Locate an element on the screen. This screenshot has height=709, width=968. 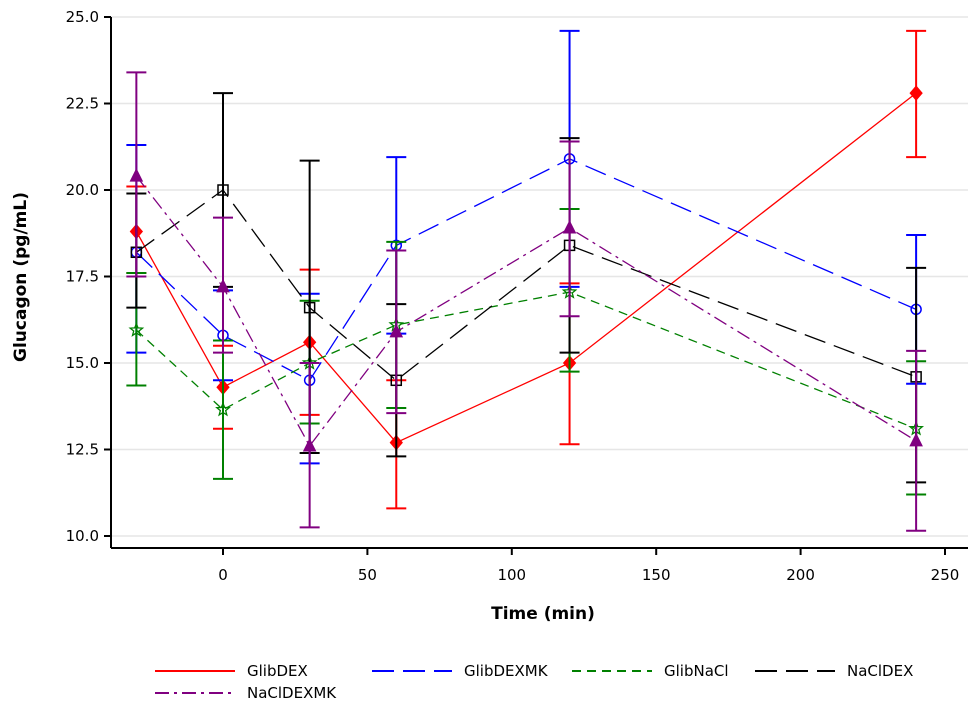
y-tick-label: 25.0 is located at coordinates (82, 17).